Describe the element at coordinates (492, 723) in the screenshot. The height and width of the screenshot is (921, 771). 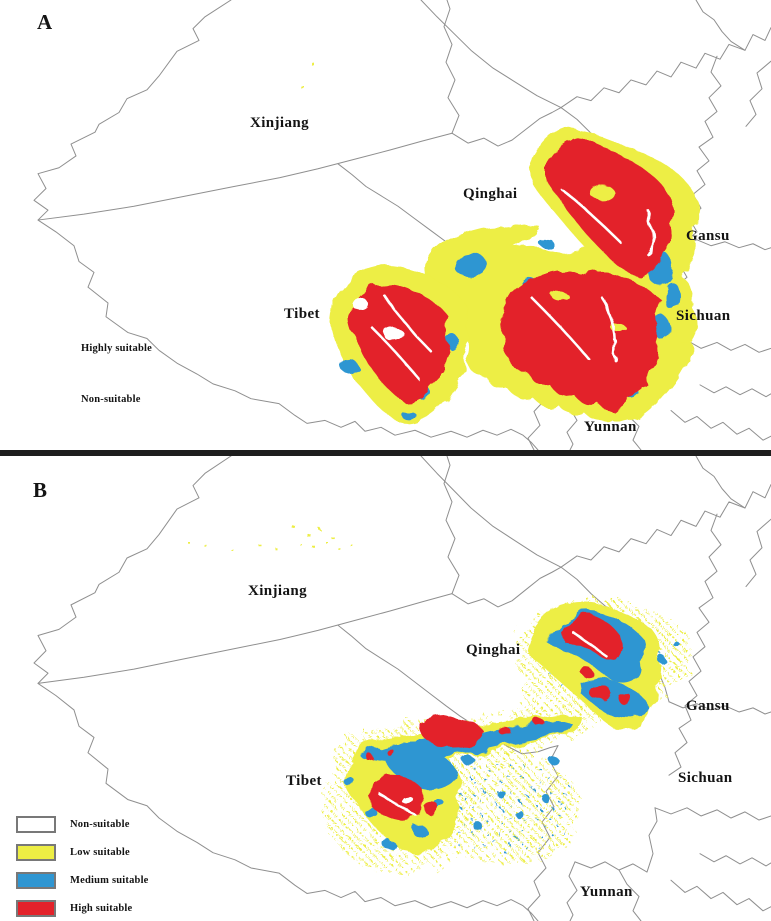
I see `valley-gaps-b` at that location.